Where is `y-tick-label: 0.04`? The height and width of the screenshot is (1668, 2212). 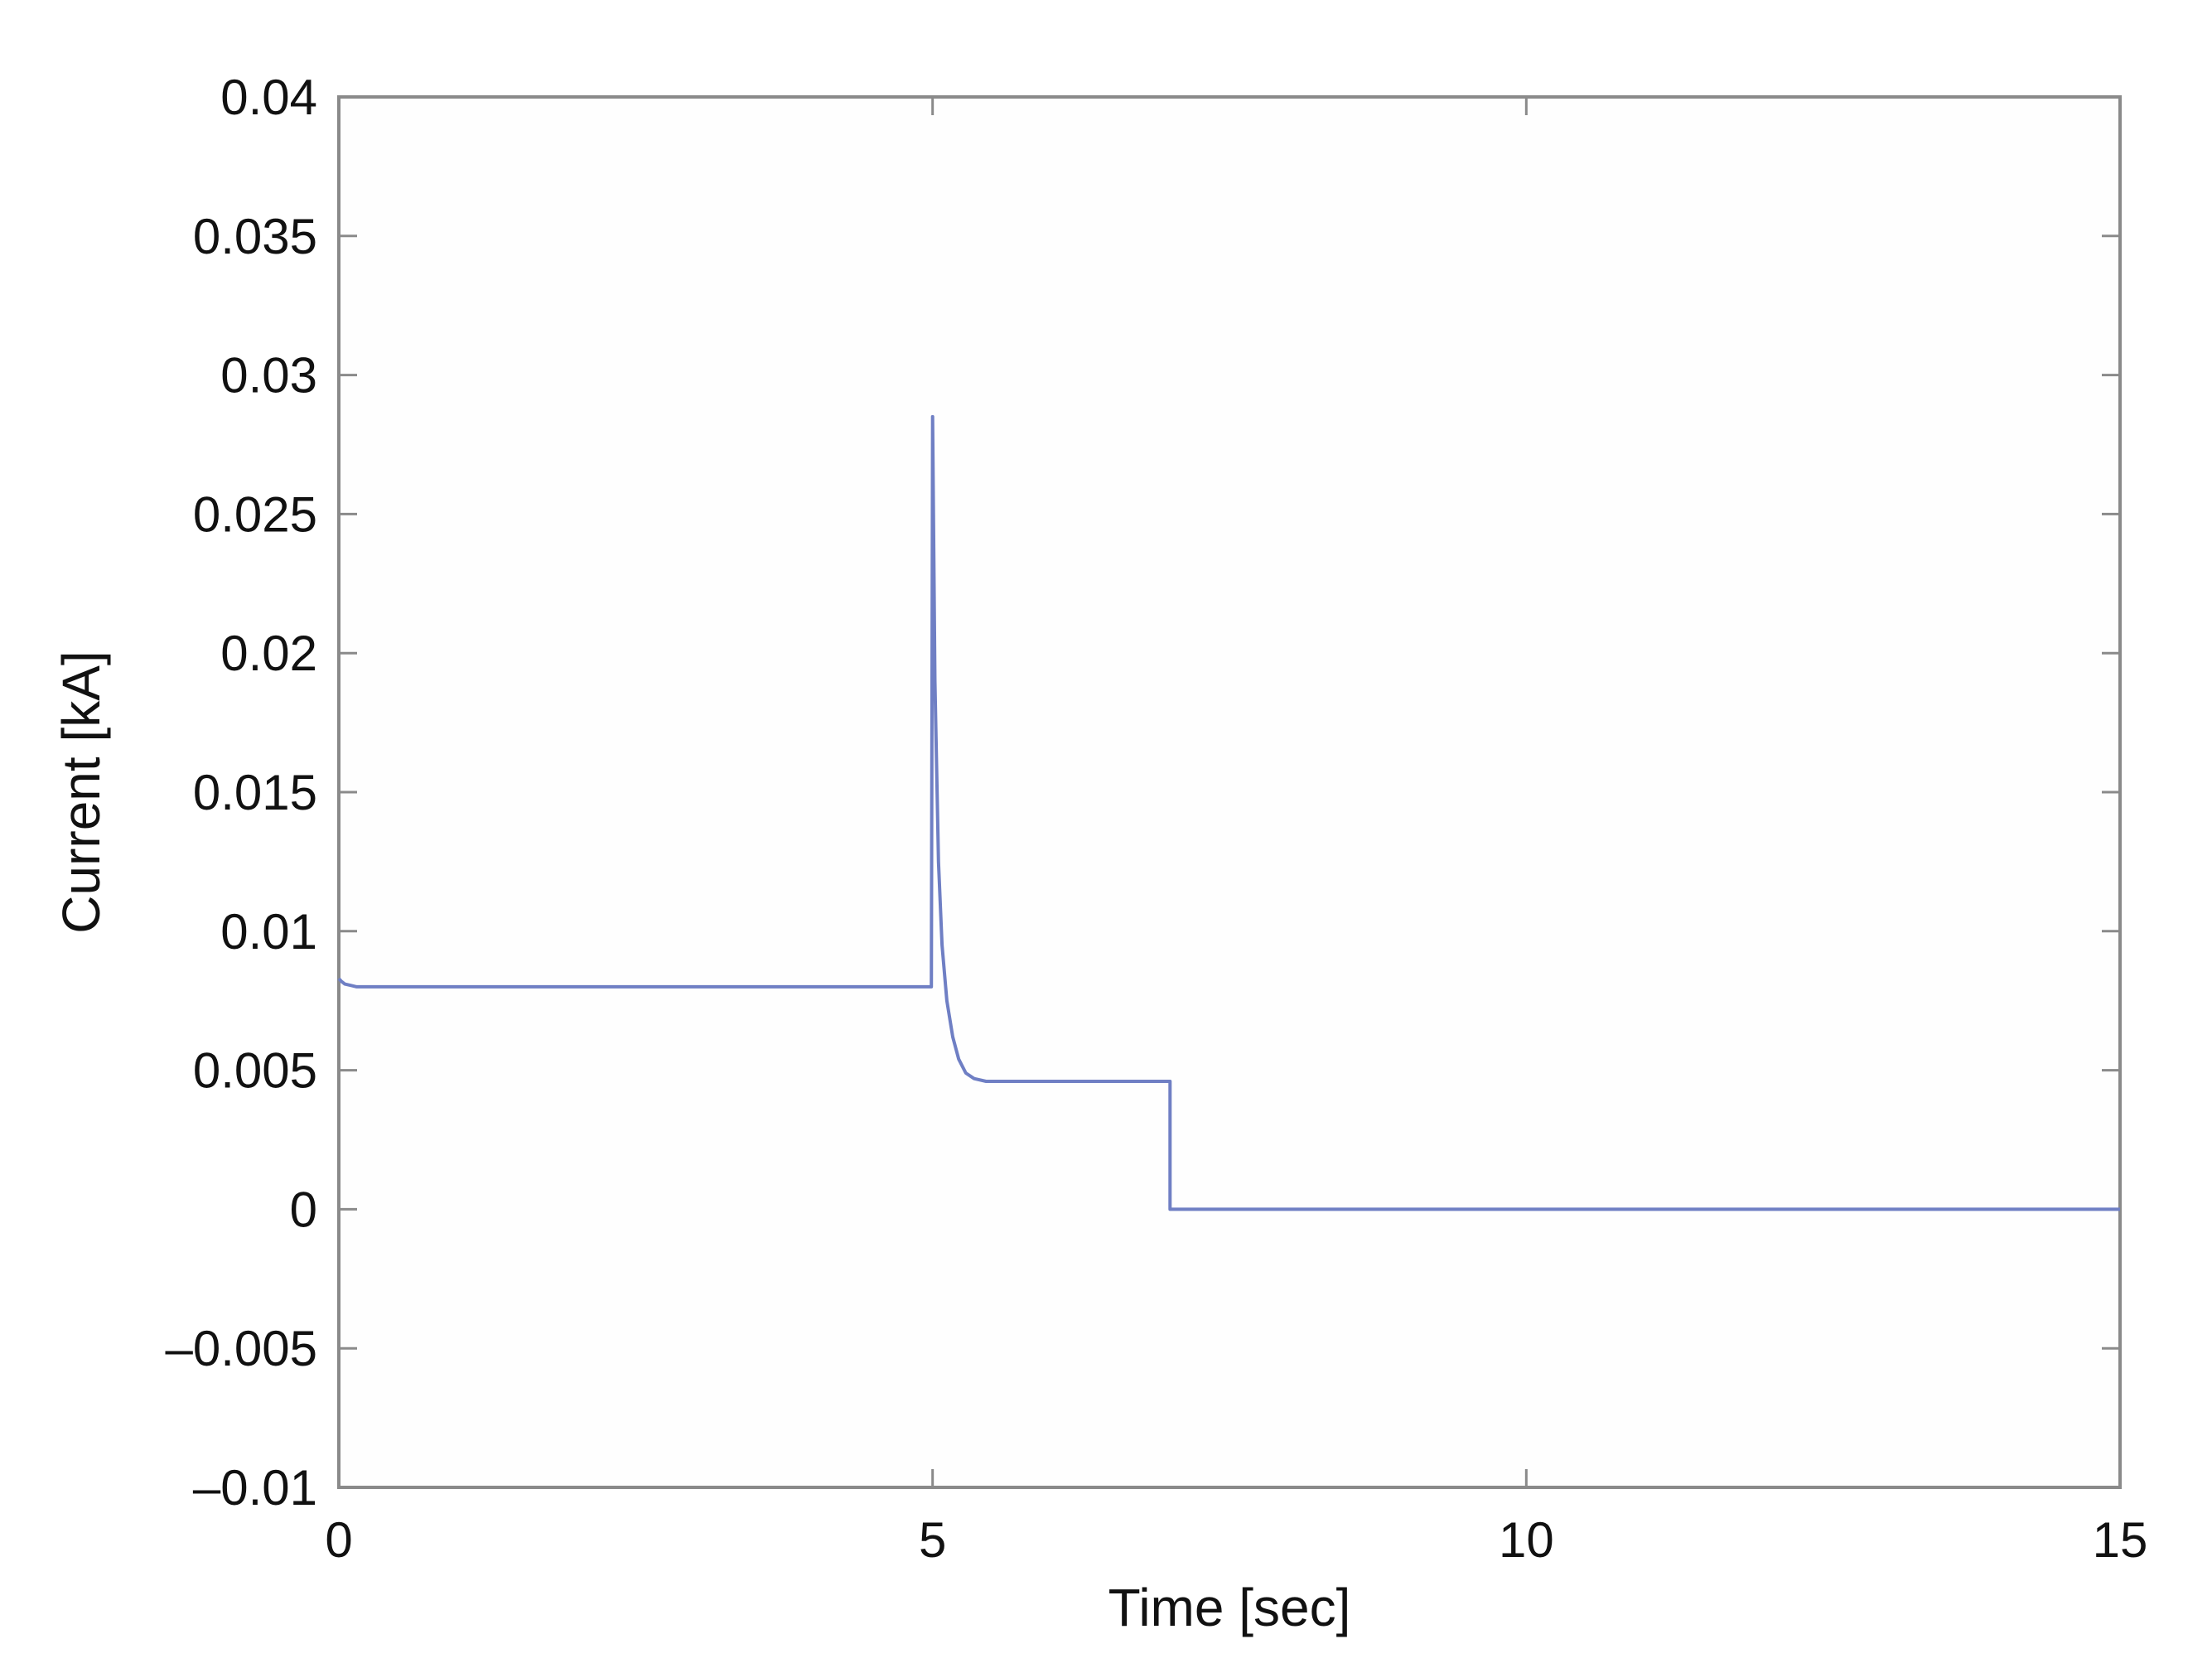 y-tick-label: 0.04 is located at coordinates (268, 97).